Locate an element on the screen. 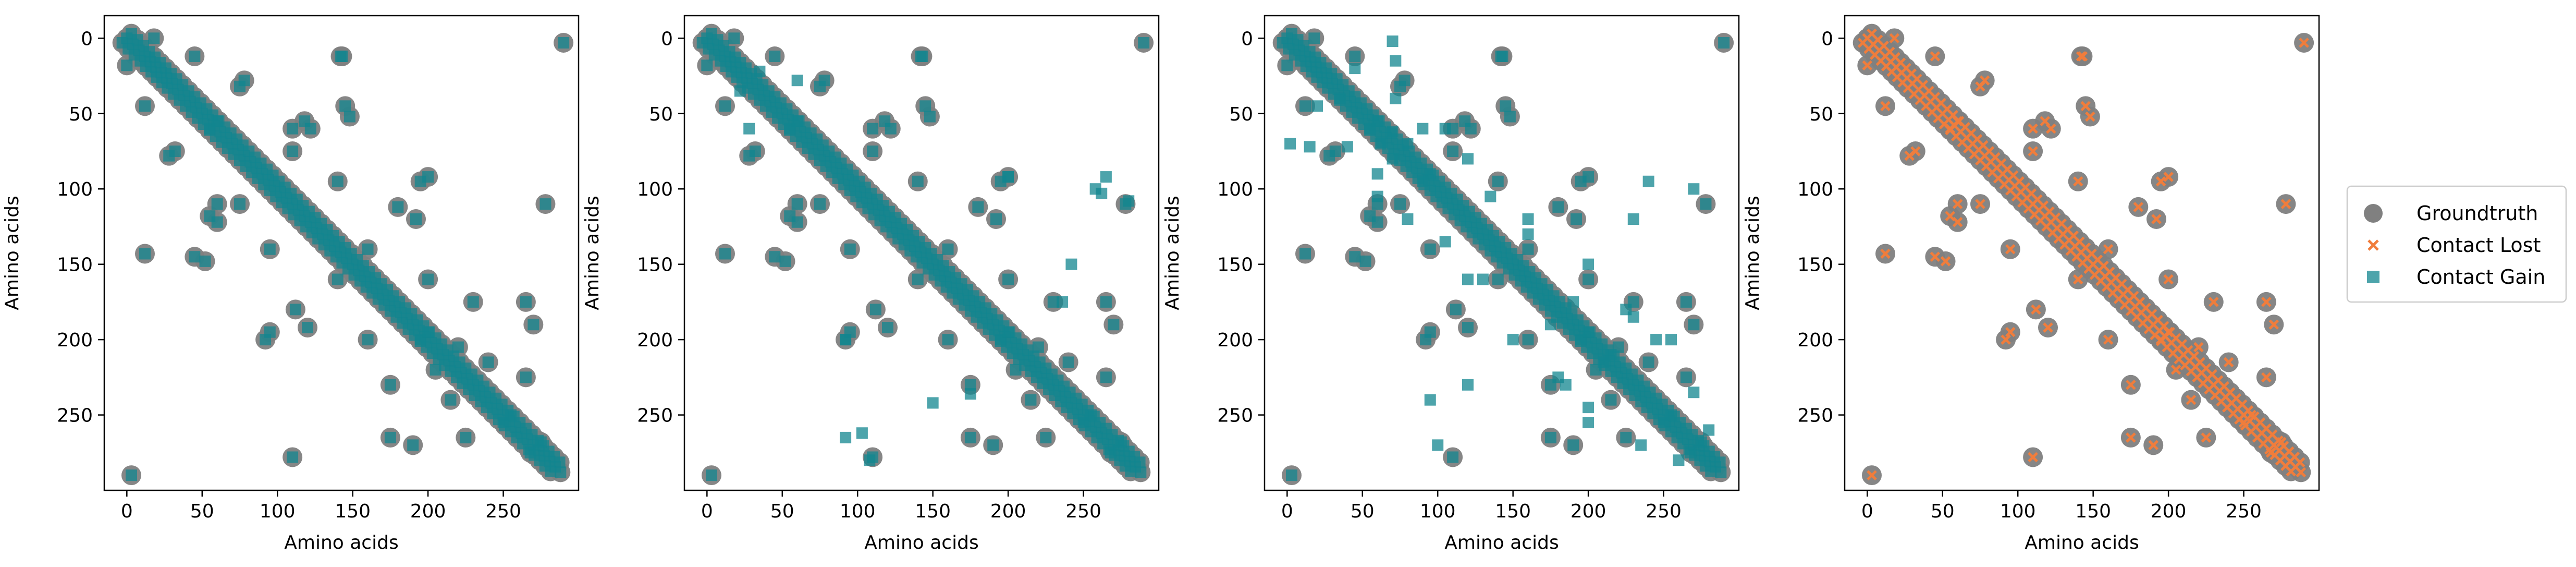 Image resolution: width=2576 pixels, height=567 pixels. y-tick-label: 100 is located at coordinates (1235, 189).